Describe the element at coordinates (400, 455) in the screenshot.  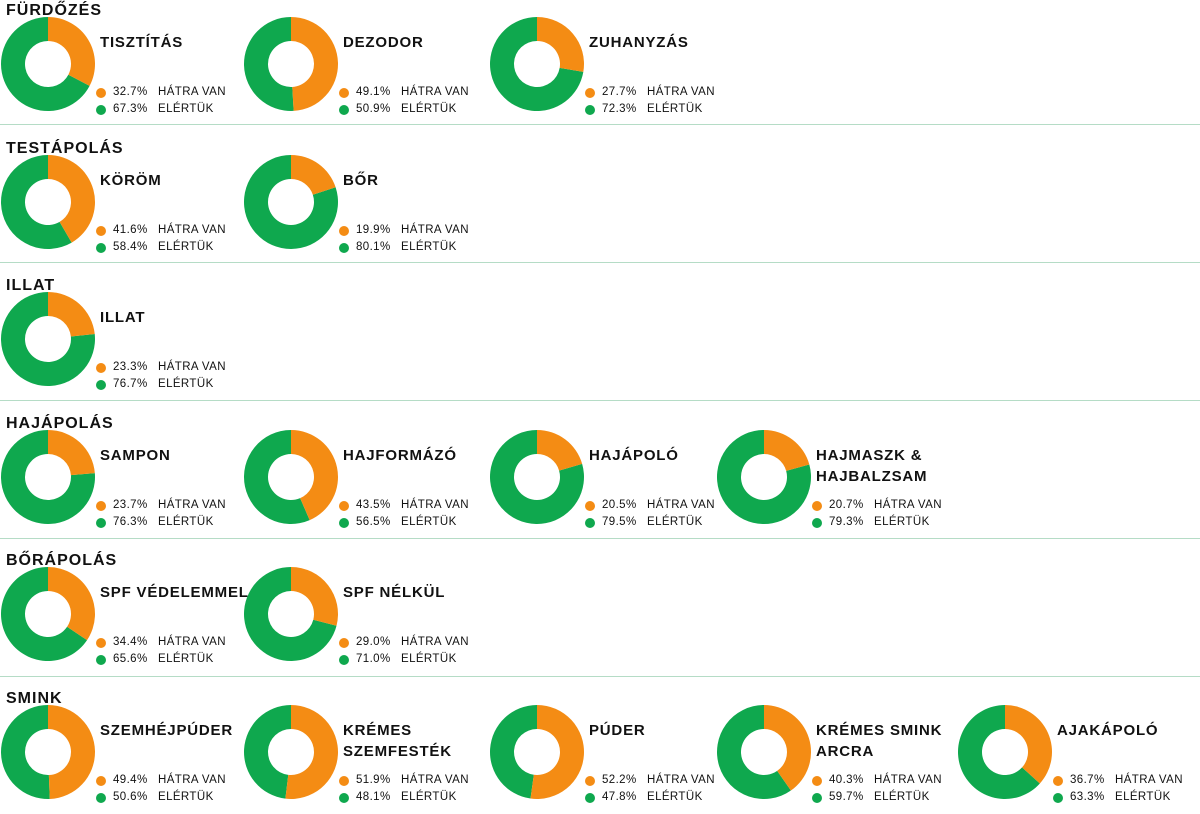
I see `chart-title: HAJFORMÁZÓ` at that location.